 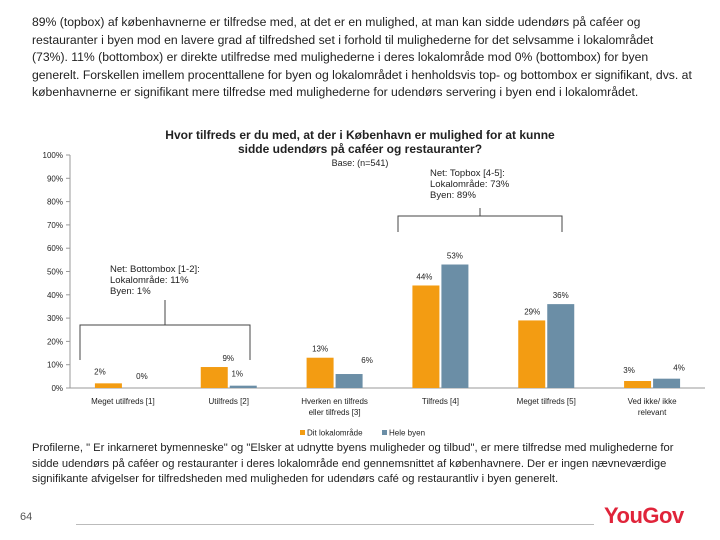 What do you see at coordinates (55, 178) in the screenshot?
I see `y-tick-label: 90%` at bounding box center [55, 178].